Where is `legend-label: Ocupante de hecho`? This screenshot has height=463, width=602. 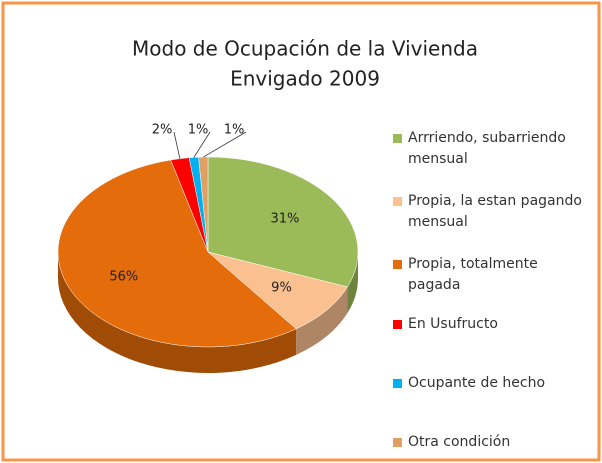
legend-label: Ocupante de hecho is located at coordinates (477, 383).